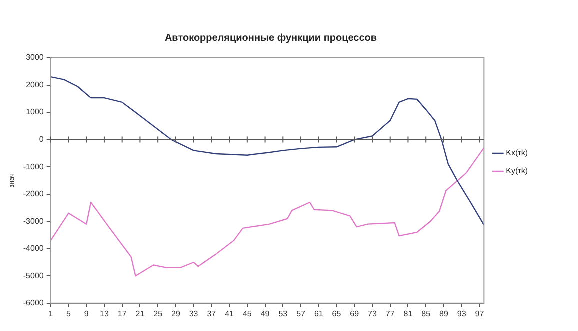 Image resolution: width=578 pixels, height=331 pixels. I want to click on x-tick-label: 29, so click(176, 313).